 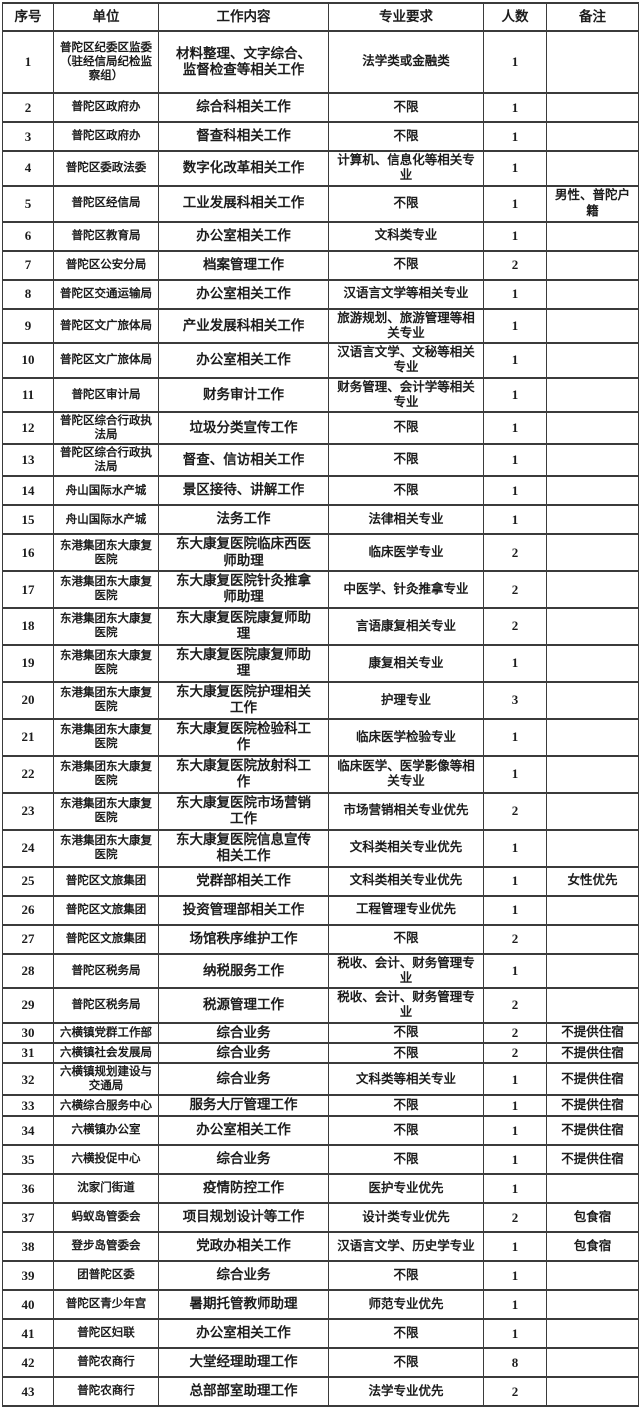 I want to click on cell-no: 37, so click(x=28, y=1217).